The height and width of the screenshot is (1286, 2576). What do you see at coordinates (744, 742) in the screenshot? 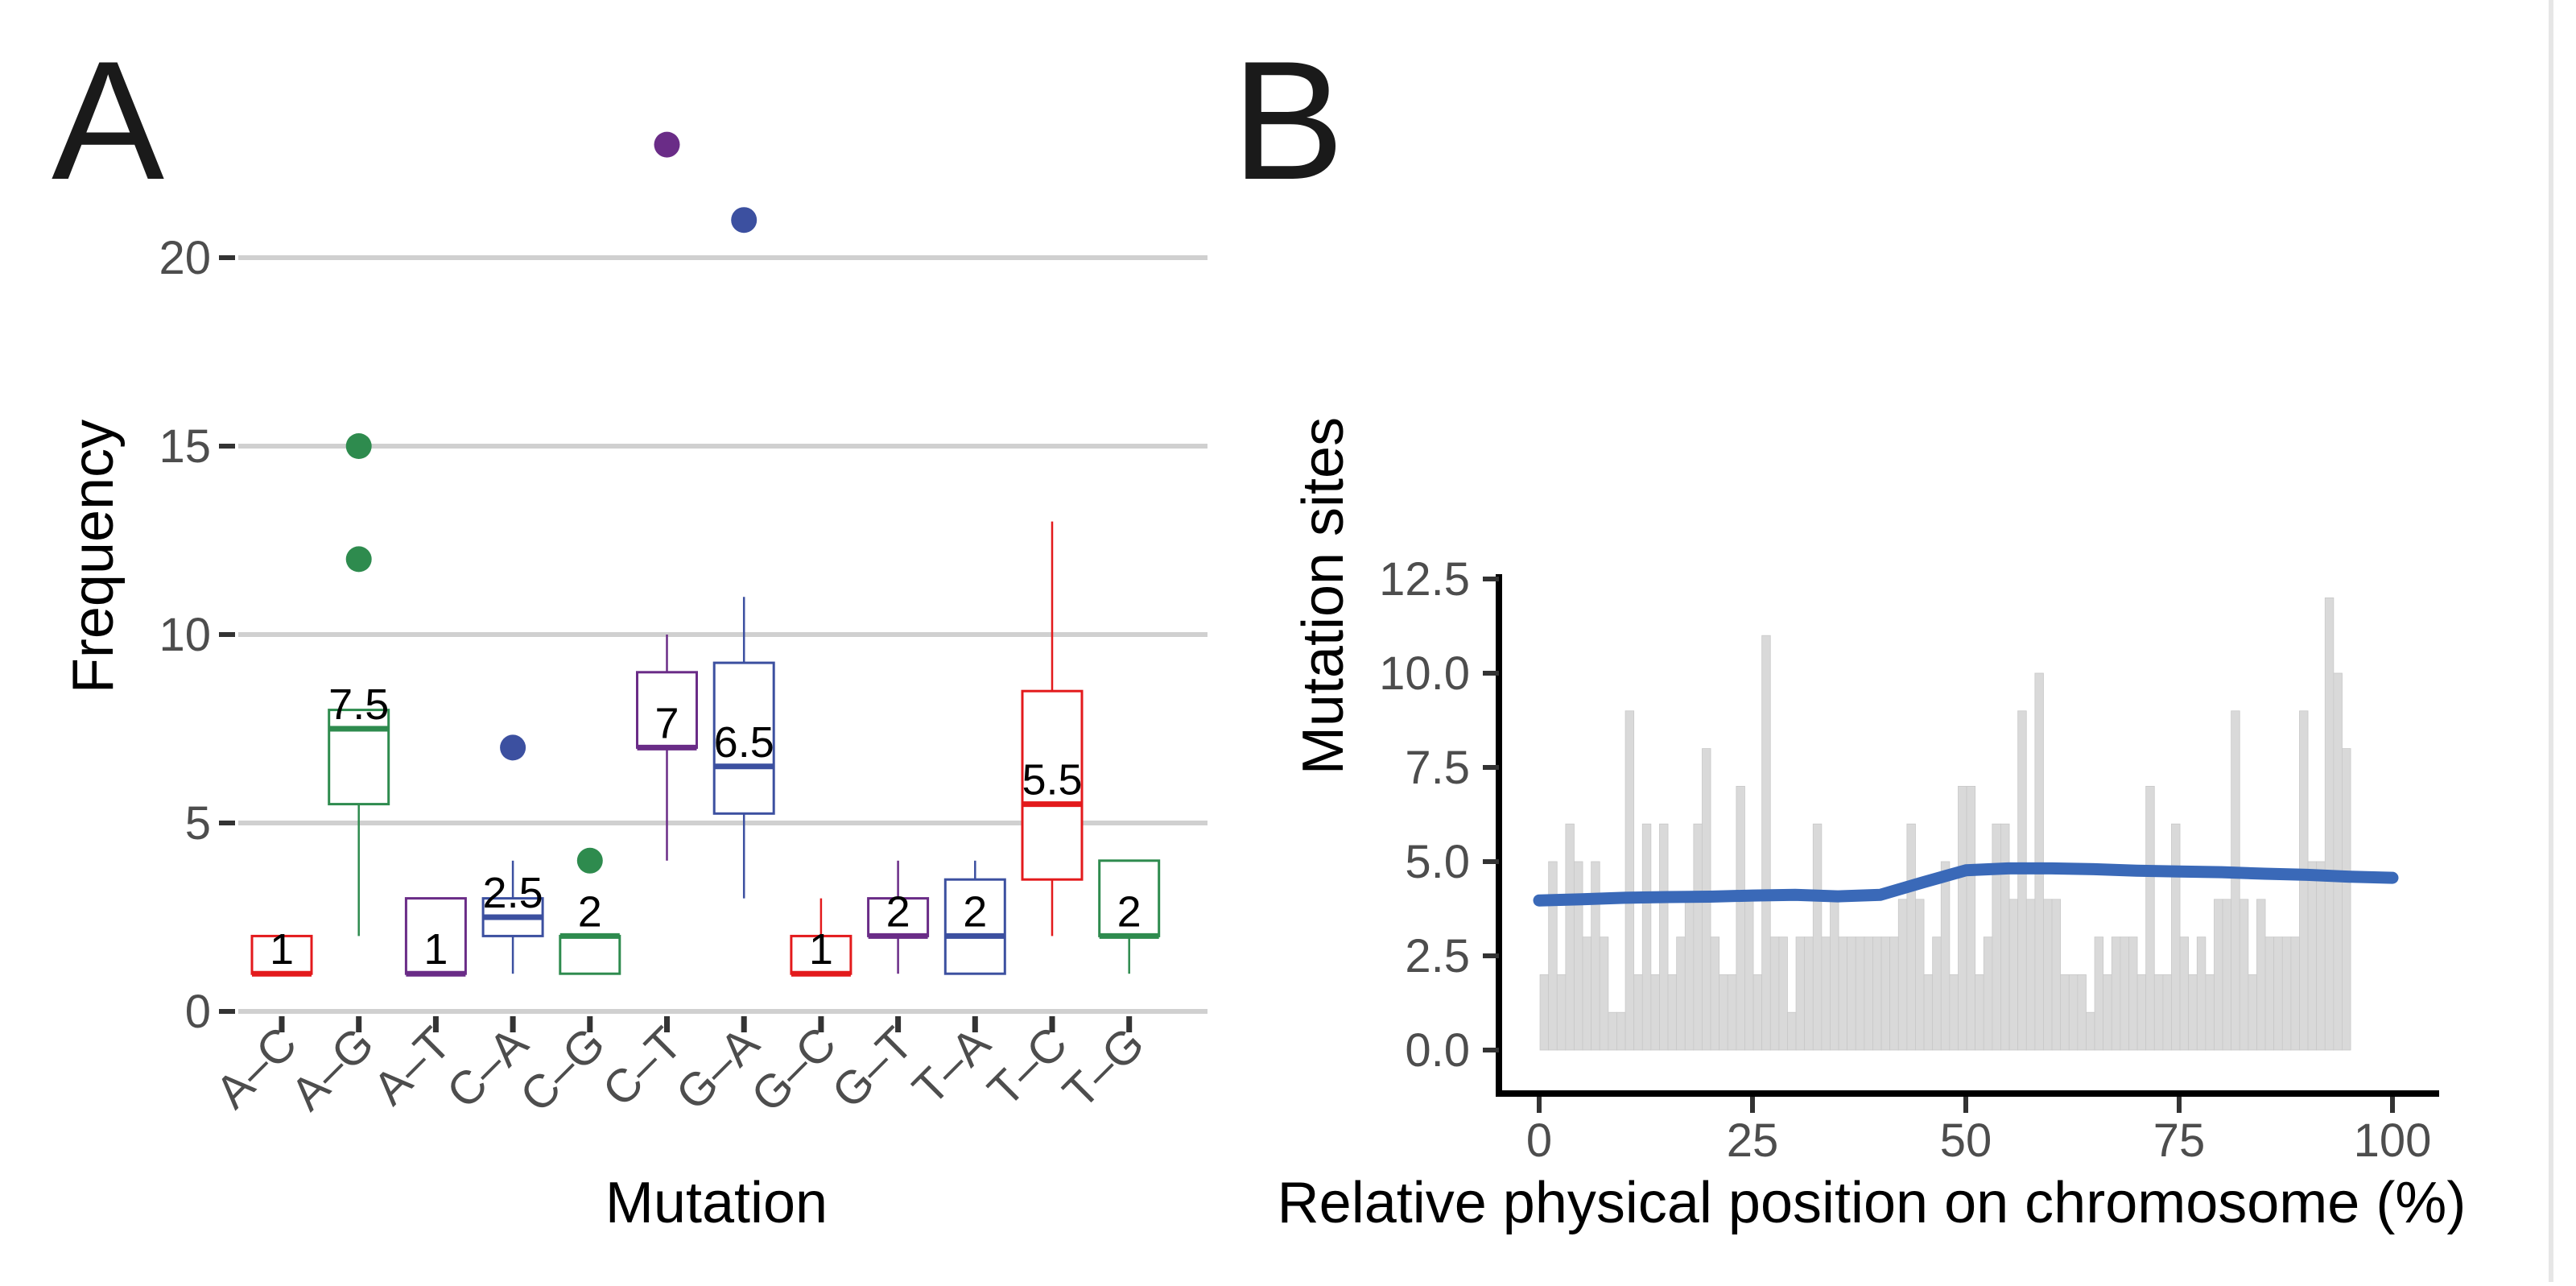
I see `panel-a-median-label: 6.5` at bounding box center [744, 742].